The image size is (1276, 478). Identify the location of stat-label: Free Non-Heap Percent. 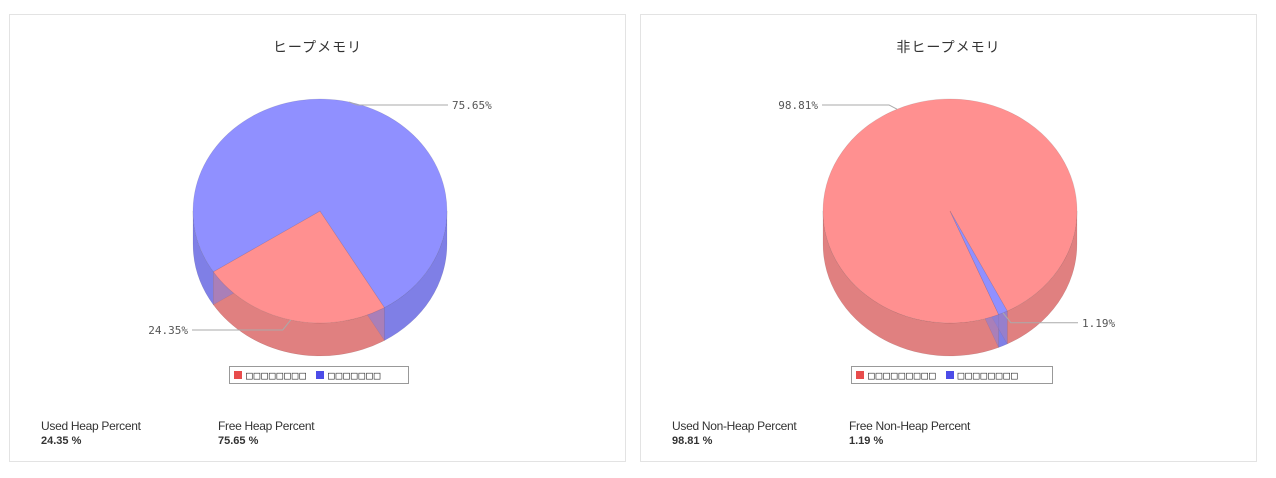
(910, 426).